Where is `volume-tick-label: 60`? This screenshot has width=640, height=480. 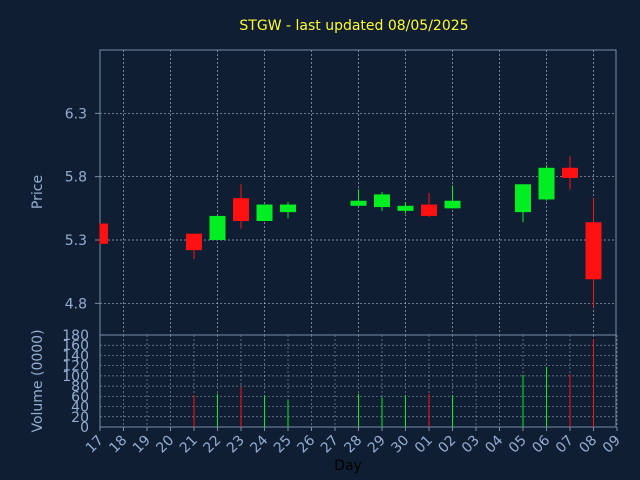
volume-tick-label: 60 is located at coordinates (80, 397).